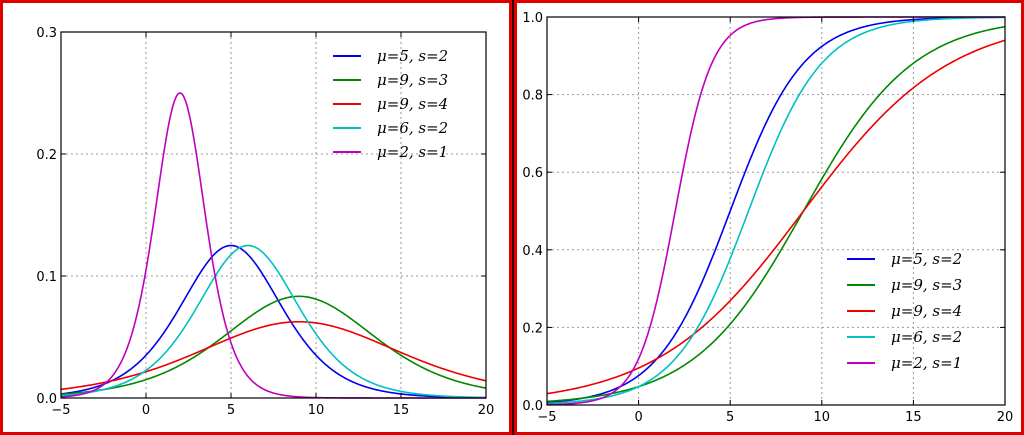 Image resolution: width=1024 pixels, height=435 pixels. Describe the element at coordinates (532, 96) in the screenshot. I see `y-tick-label: 0.8` at that location.